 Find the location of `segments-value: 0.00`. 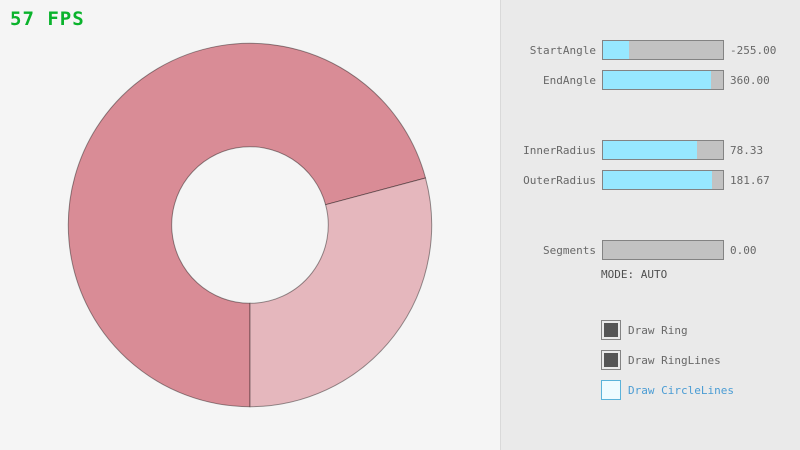

segments-value: 0.00 is located at coordinates (743, 250).